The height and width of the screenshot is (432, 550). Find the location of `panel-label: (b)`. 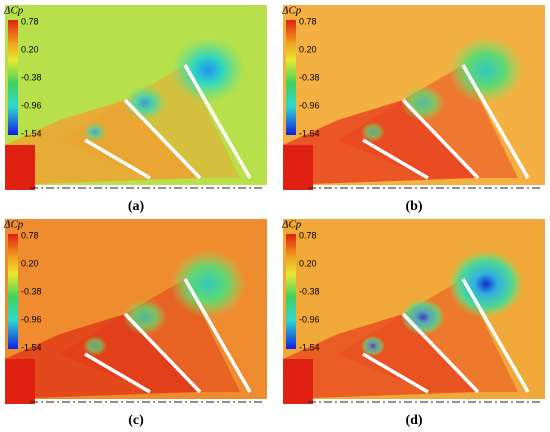

panel-label: (b) is located at coordinates (413, 206).